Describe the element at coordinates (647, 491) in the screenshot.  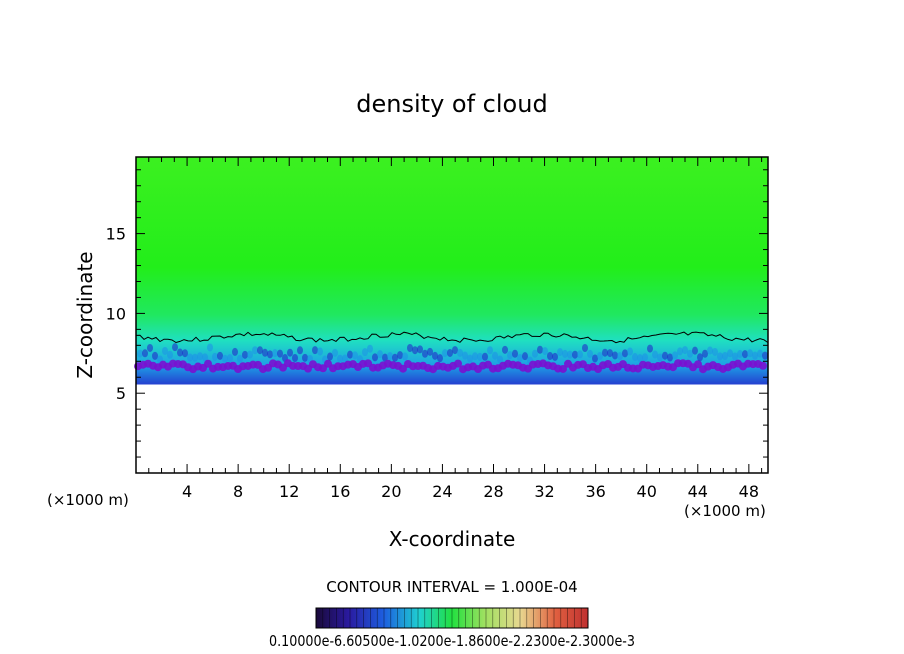
I see `x-tick-label: 40` at that location.